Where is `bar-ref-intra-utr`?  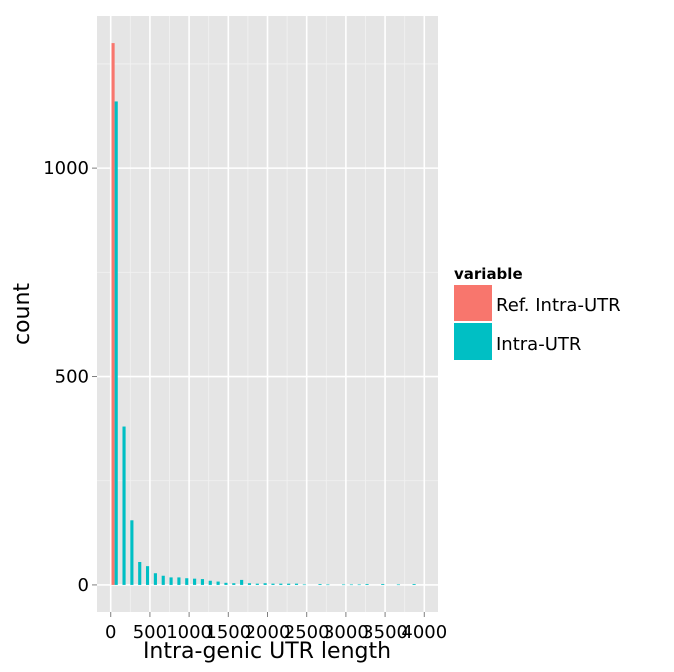 bar-ref-intra-utr is located at coordinates (113, 314).